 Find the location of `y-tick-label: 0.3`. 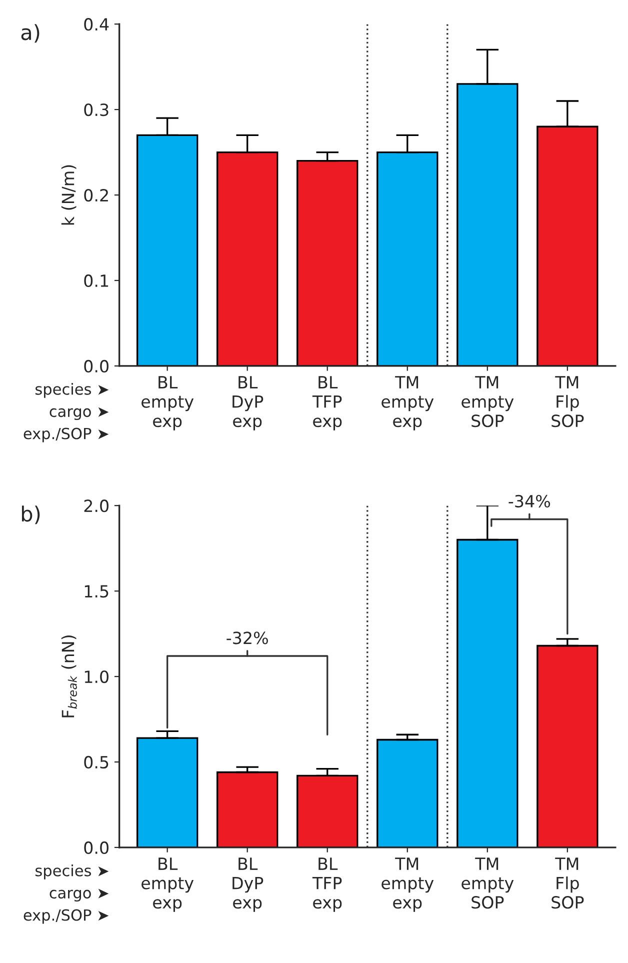

y-tick-label: 0.3 is located at coordinates (96, 110).